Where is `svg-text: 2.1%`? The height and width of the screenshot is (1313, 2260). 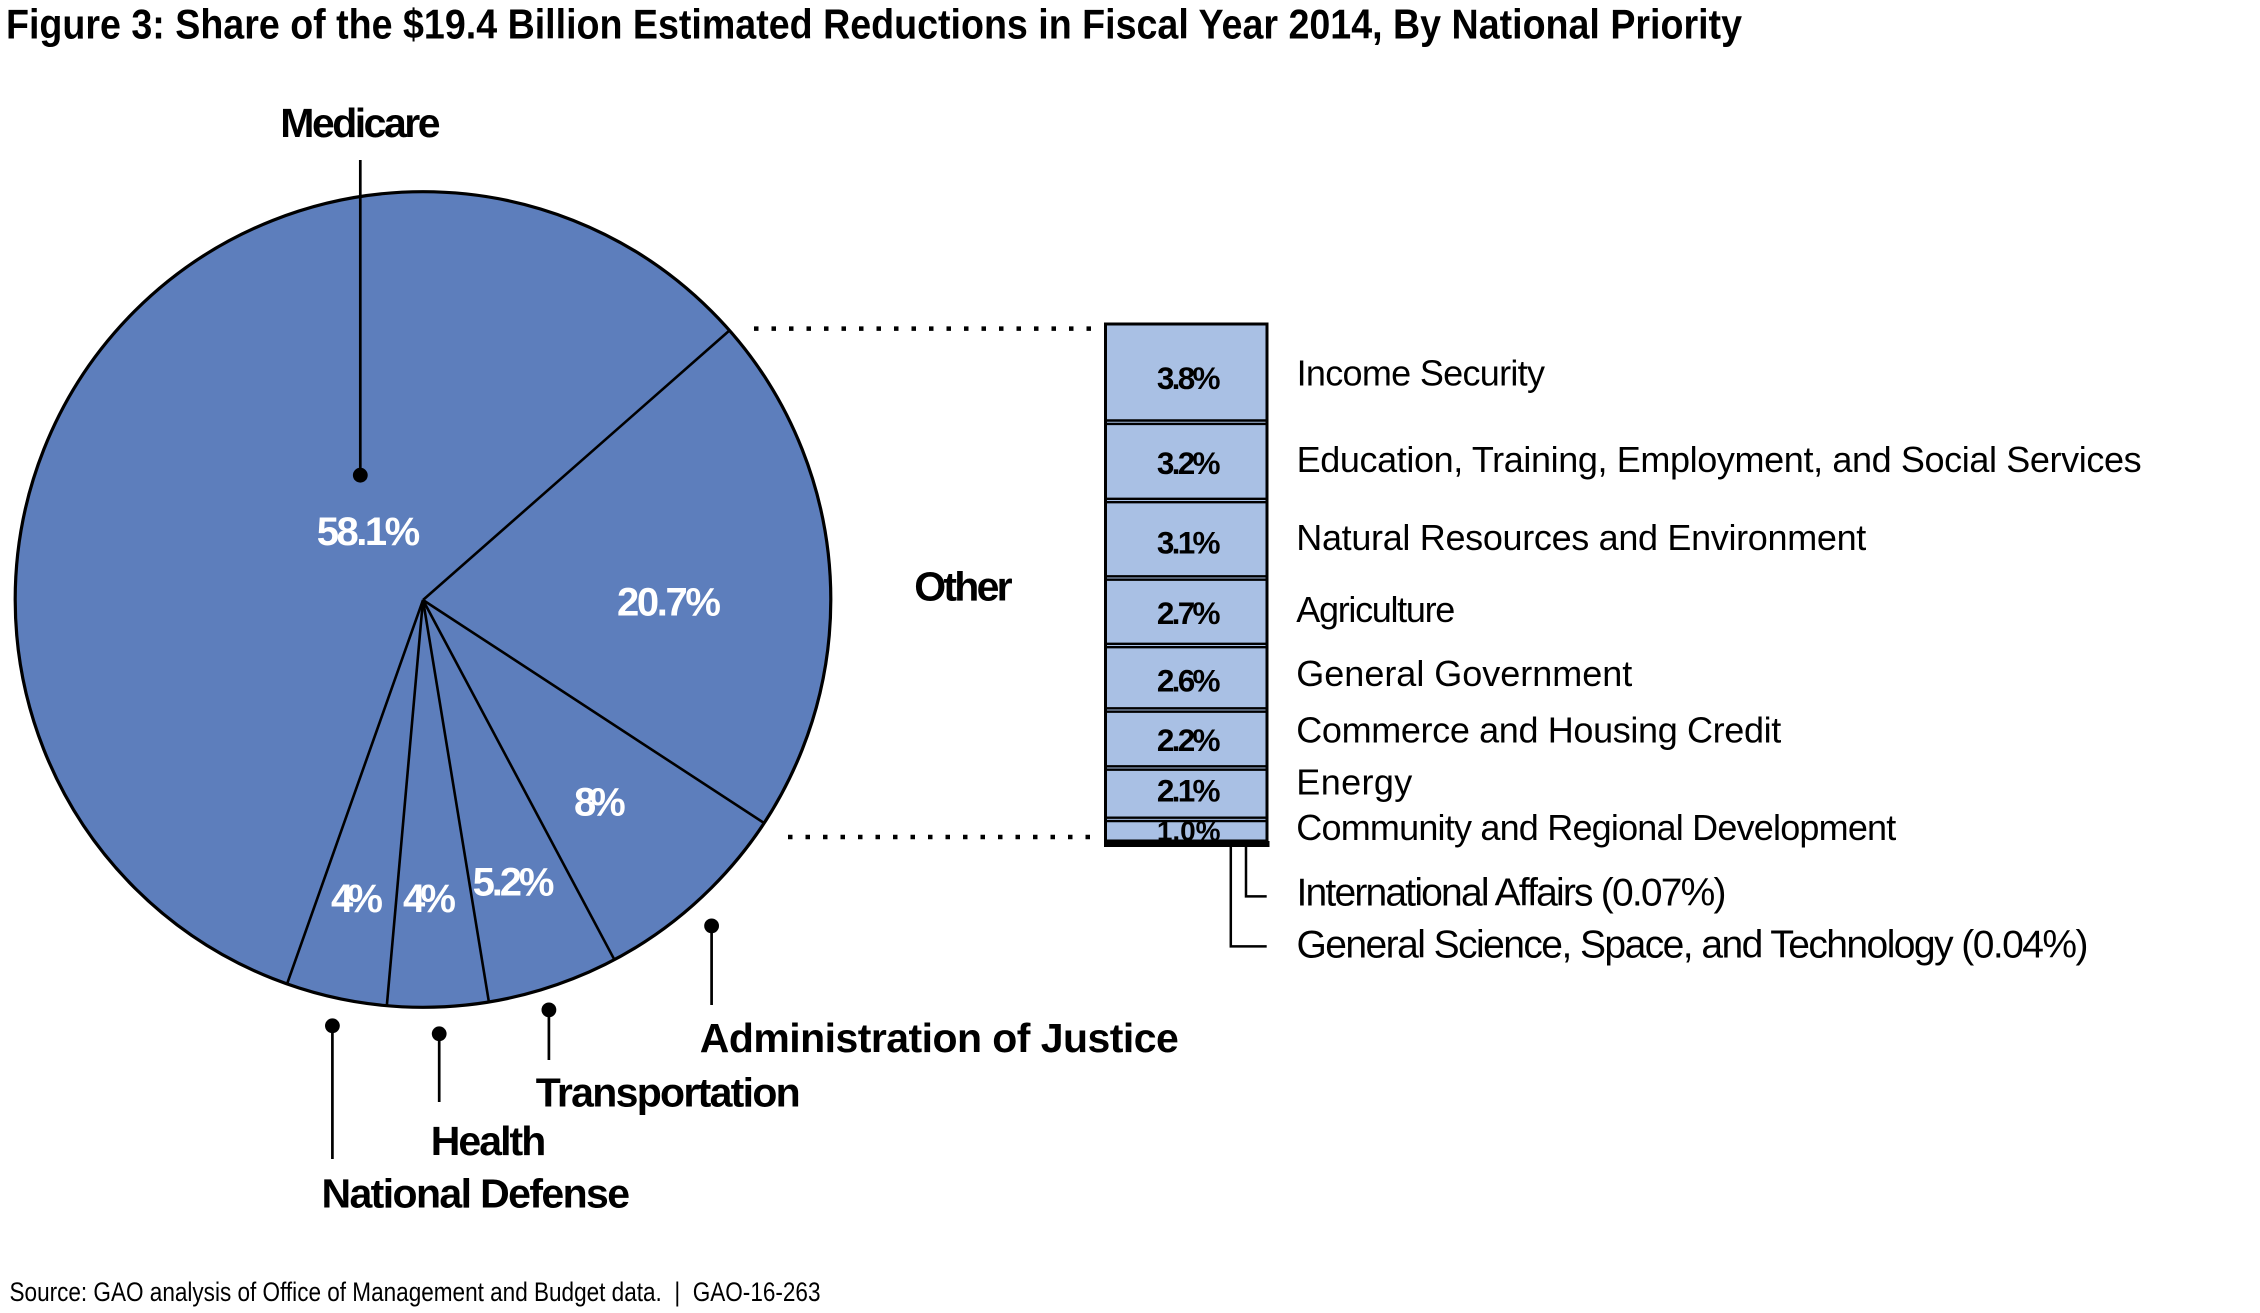 svg-text: 2.1% is located at coordinates (1189, 791).